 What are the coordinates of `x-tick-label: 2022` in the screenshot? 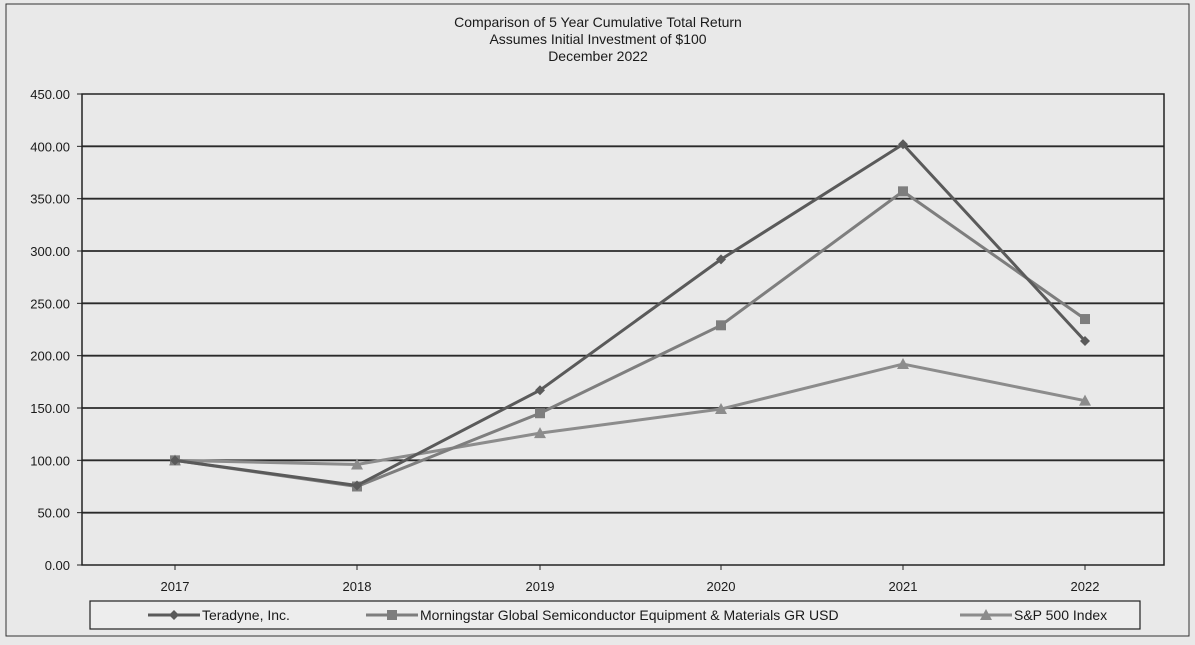 It's located at (1085, 586).